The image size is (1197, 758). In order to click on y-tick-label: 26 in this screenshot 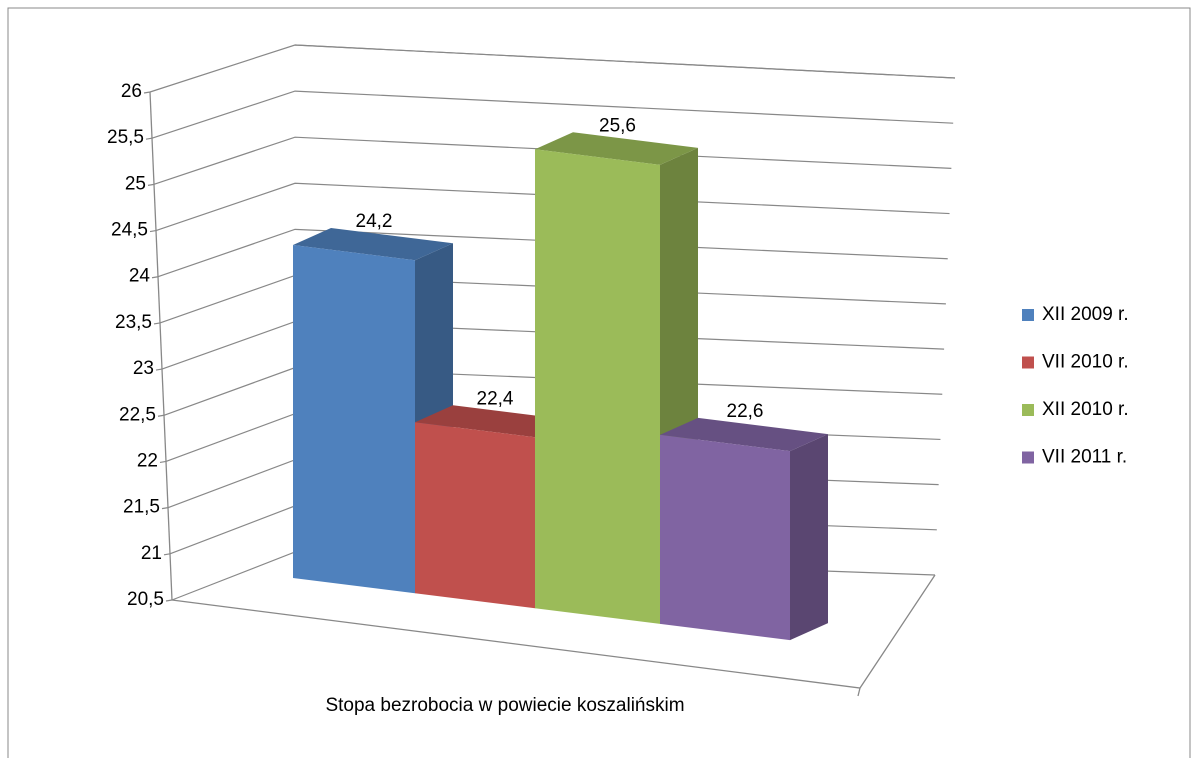, I will do `click(131, 91)`.